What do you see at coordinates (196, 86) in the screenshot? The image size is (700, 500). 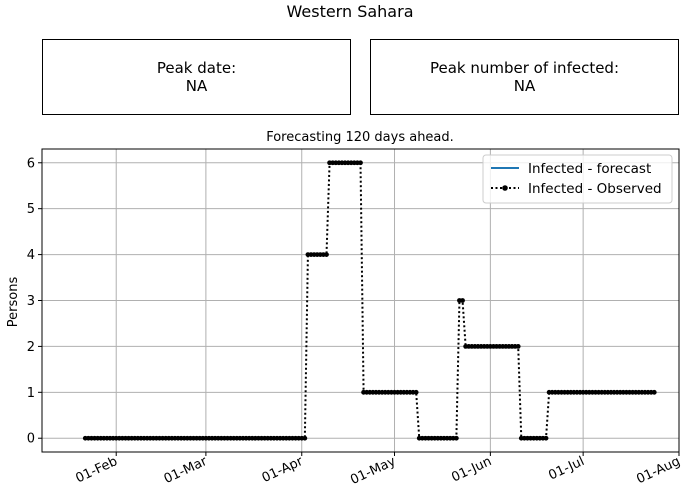 I see `peak-date-value: NA` at bounding box center [196, 86].